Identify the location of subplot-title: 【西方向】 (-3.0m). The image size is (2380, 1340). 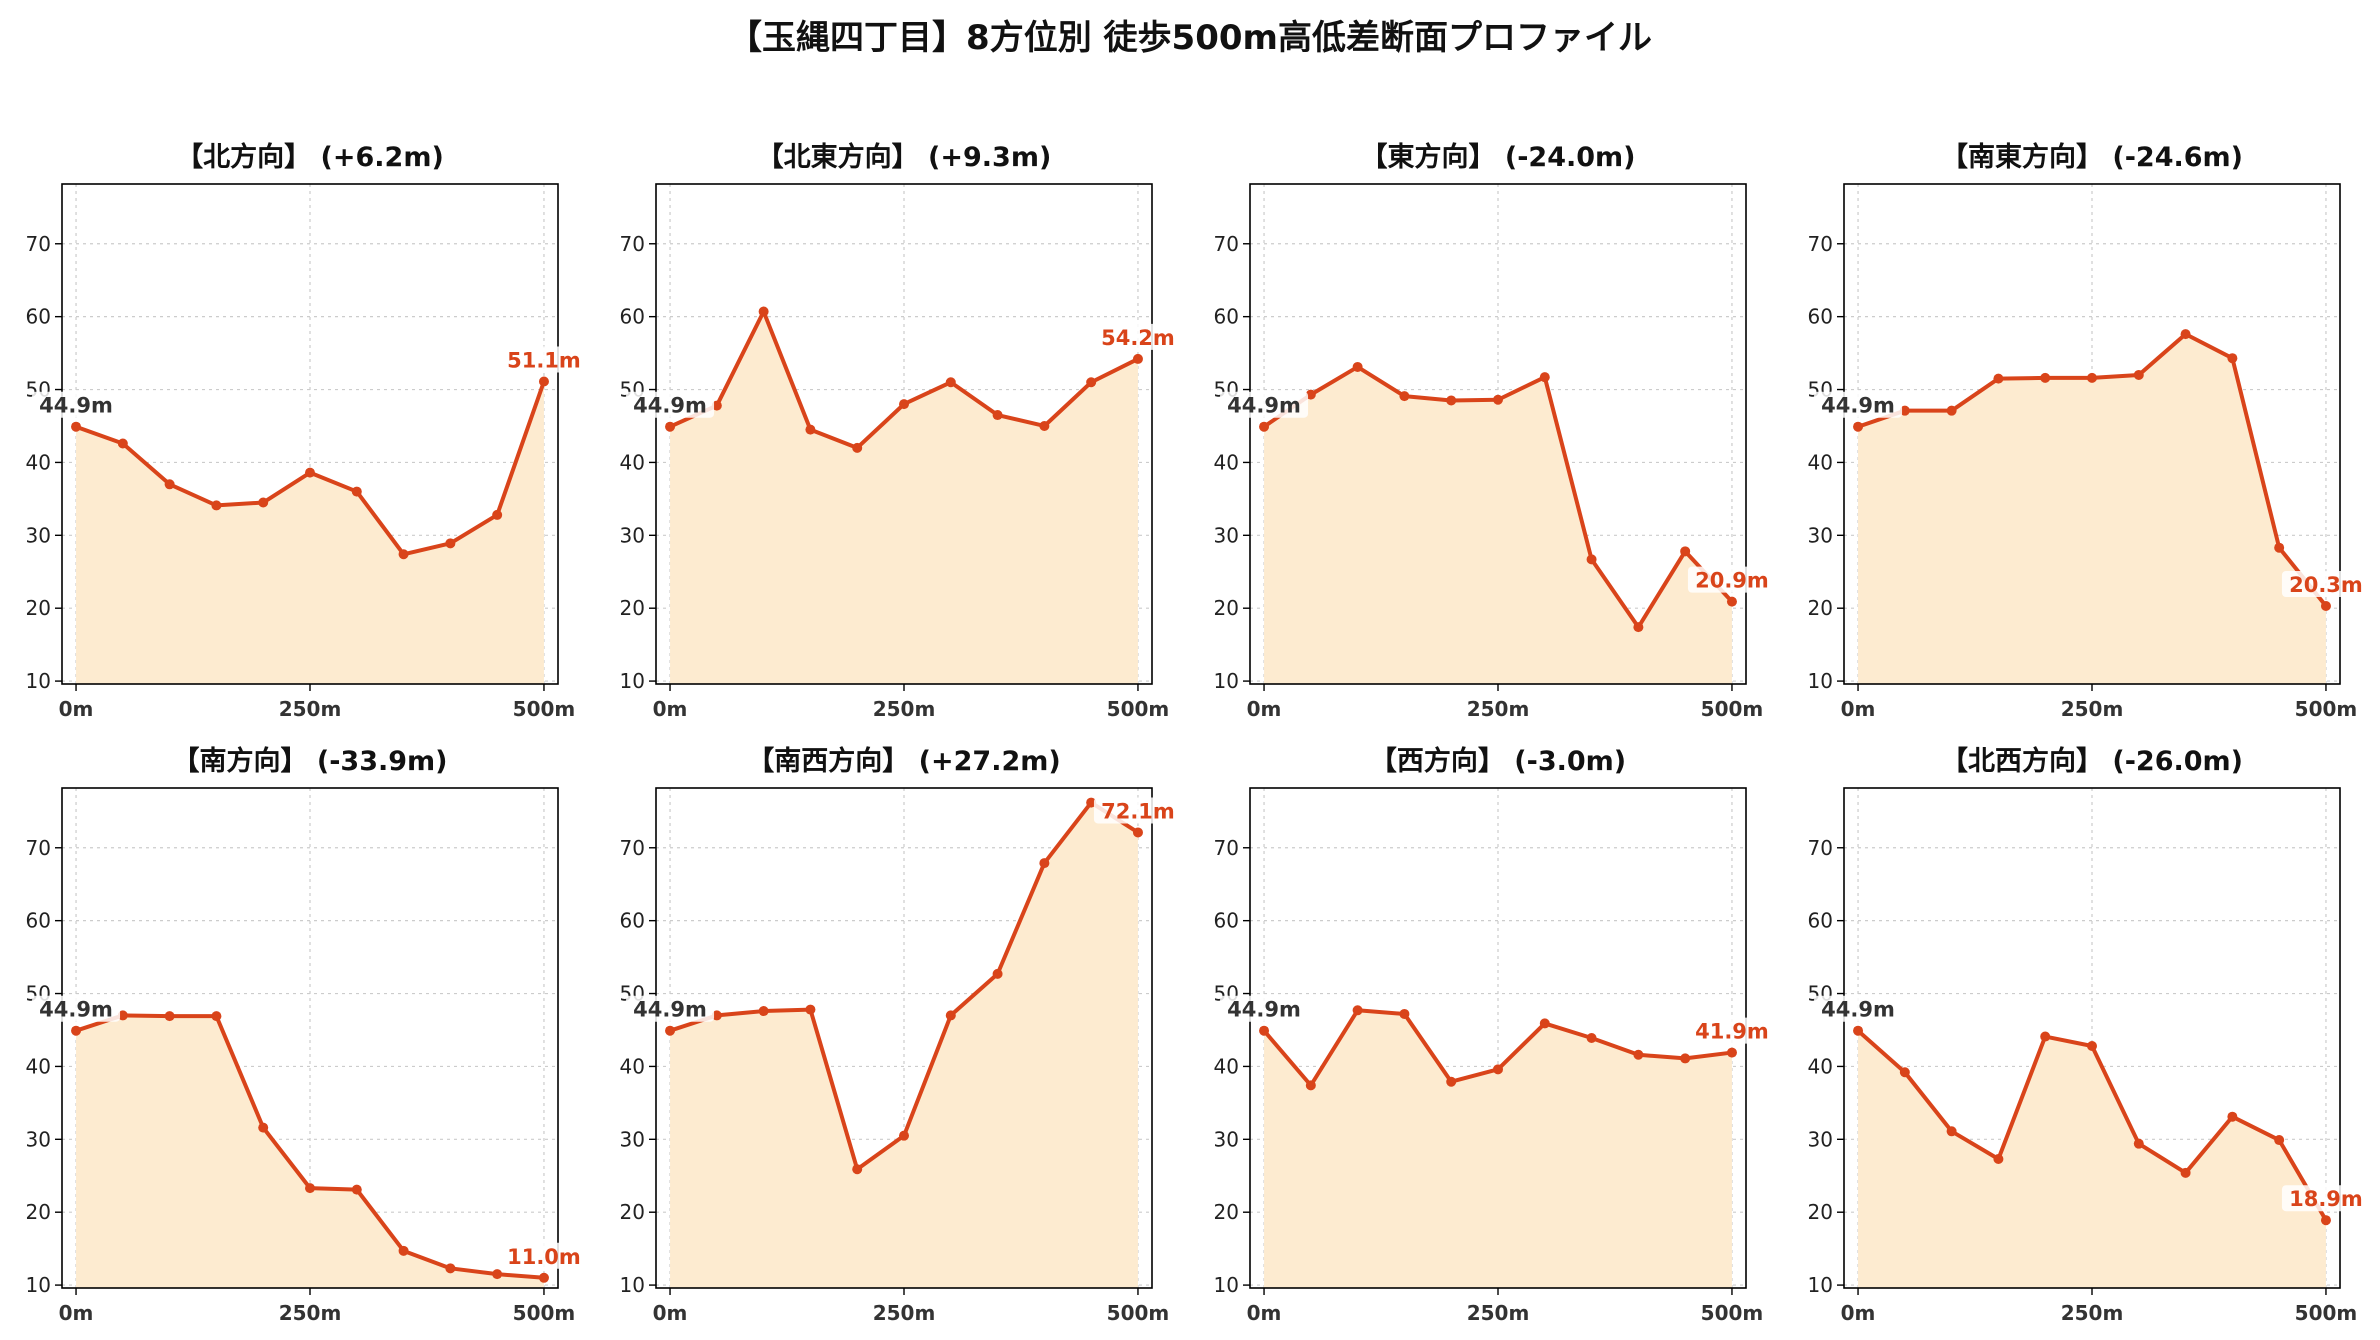
(1498, 761).